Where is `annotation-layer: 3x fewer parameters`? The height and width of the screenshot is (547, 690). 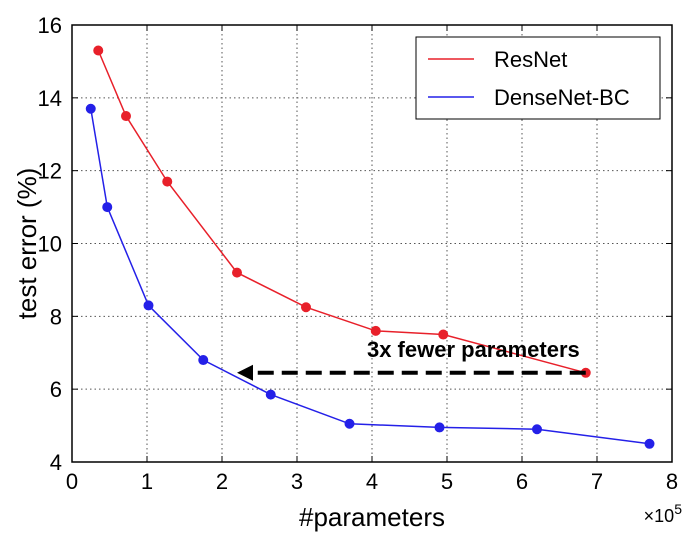
annotation-layer: 3x fewer parameters is located at coordinates (411, 359).